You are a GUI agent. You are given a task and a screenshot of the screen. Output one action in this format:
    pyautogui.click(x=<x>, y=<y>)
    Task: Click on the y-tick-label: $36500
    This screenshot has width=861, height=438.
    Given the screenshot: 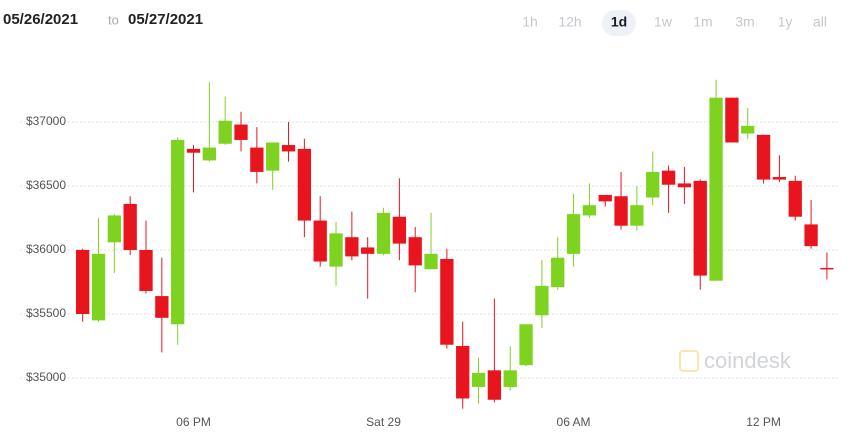 What is the action you would take?
    pyautogui.click(x=46, y=185)
    